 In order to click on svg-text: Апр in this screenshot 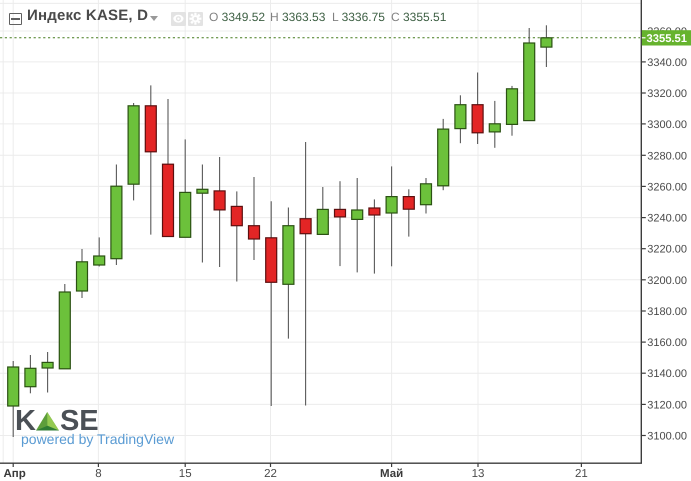, I will do `click(15, 474)`.